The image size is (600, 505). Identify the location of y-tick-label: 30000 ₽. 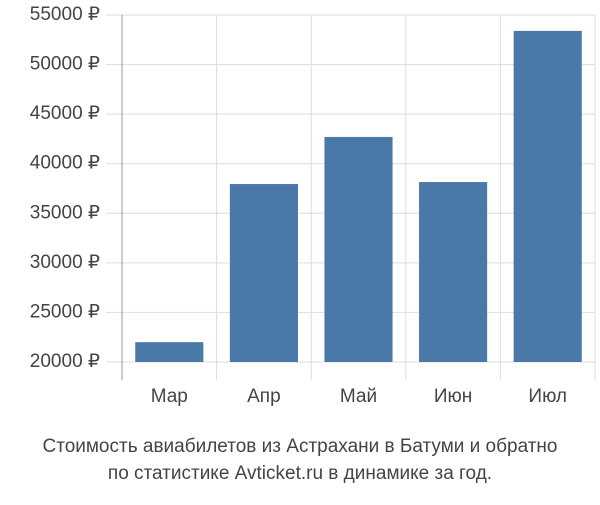
(65, 262).